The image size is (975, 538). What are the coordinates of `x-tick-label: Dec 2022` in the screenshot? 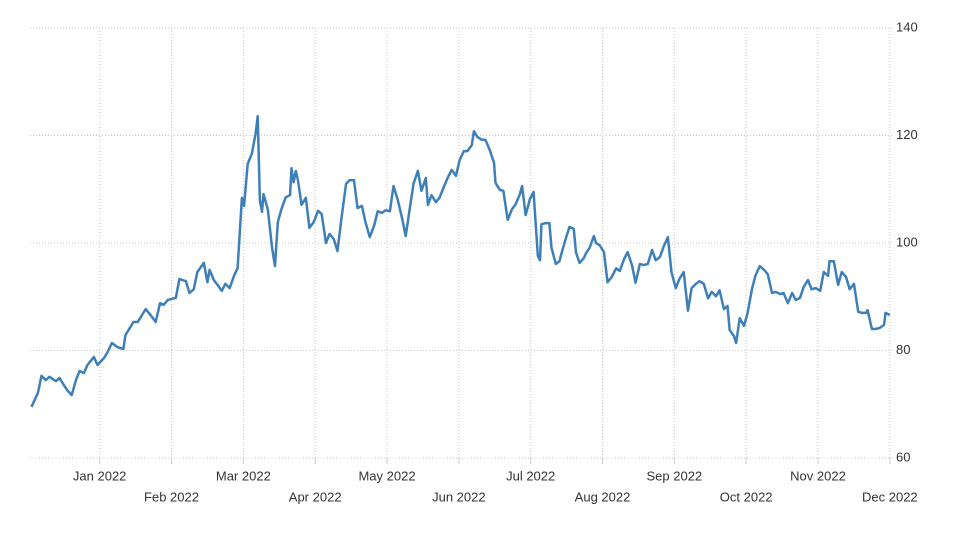 It's located at (890, 496).